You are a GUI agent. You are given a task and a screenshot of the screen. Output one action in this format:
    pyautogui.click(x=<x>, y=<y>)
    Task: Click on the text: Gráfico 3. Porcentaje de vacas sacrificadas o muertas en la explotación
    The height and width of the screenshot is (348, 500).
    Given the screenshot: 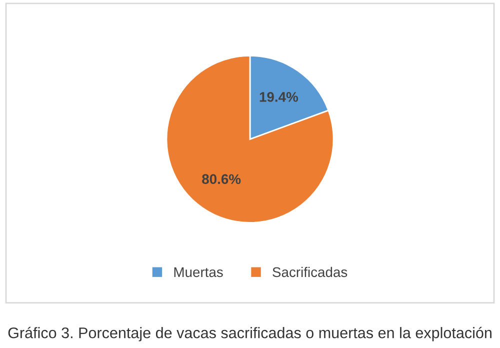 What is the action you would take?
    pyautogui.click(x=250, y=334)
    